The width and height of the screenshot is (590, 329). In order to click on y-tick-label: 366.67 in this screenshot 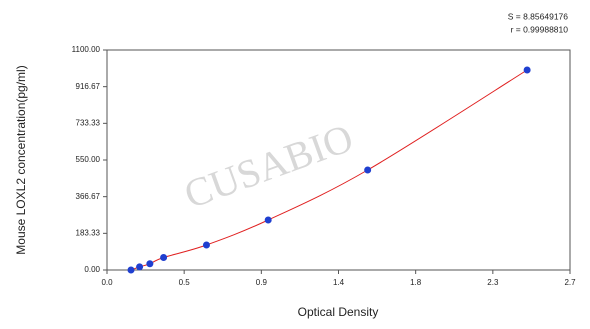, I will do `click(88, 196)`.